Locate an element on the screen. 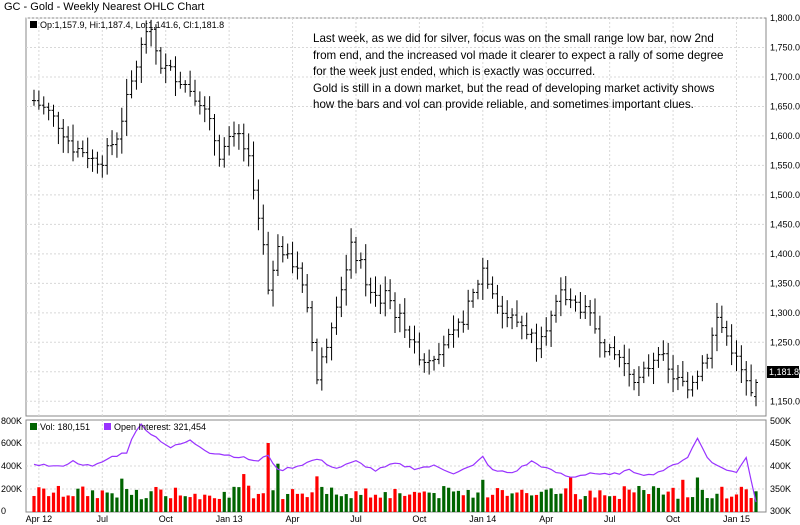 The width and height of the screenshot is (800, 525). price-tick-label: 1,700.0 is located at coordinates (785, 77).